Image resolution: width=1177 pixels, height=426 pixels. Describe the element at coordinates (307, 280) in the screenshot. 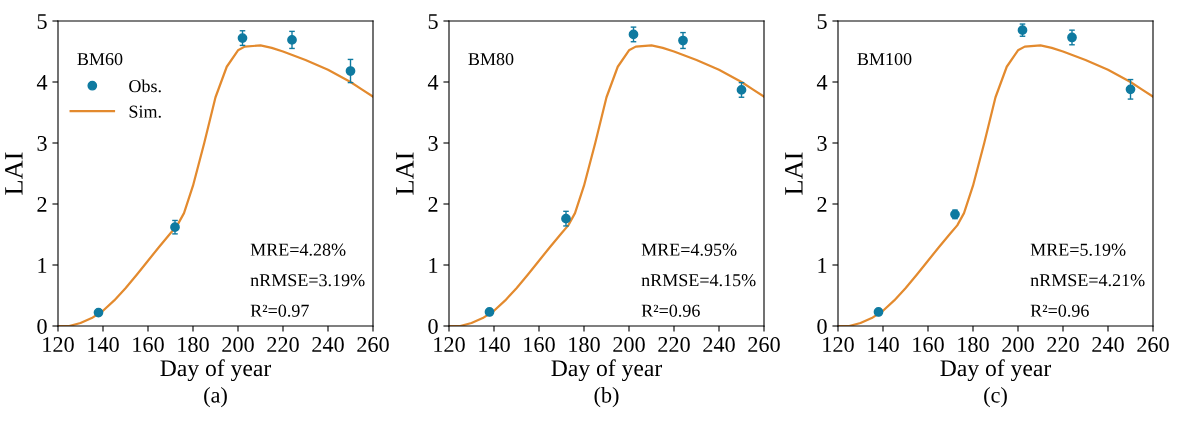

I see `annotation: nRMSE=3.19%` at that location.